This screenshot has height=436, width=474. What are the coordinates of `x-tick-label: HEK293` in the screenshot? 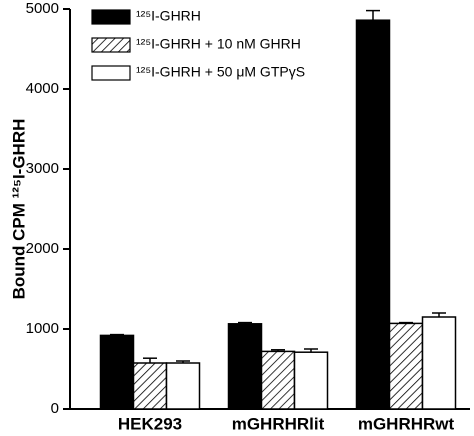 It's located at (150, 423).